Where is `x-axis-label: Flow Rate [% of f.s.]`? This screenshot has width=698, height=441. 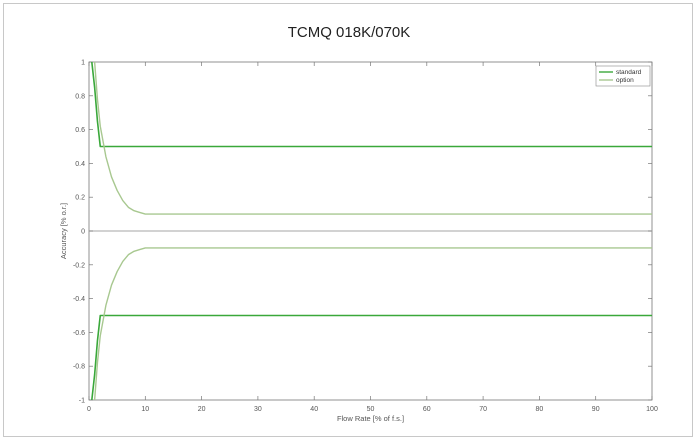
x-axis-label: Flow Rate [% of f.s.] is located at coordinates (370, 418).